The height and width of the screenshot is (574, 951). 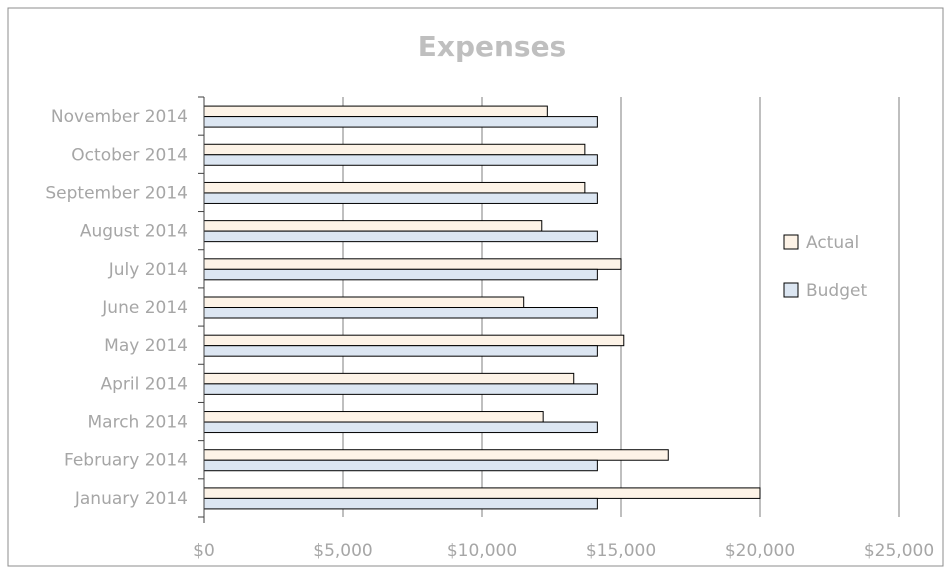 What do you see at coordinates (144, 384) in the screenshot?
I see `category-label: April 2014` at bounding box center [144, 384].